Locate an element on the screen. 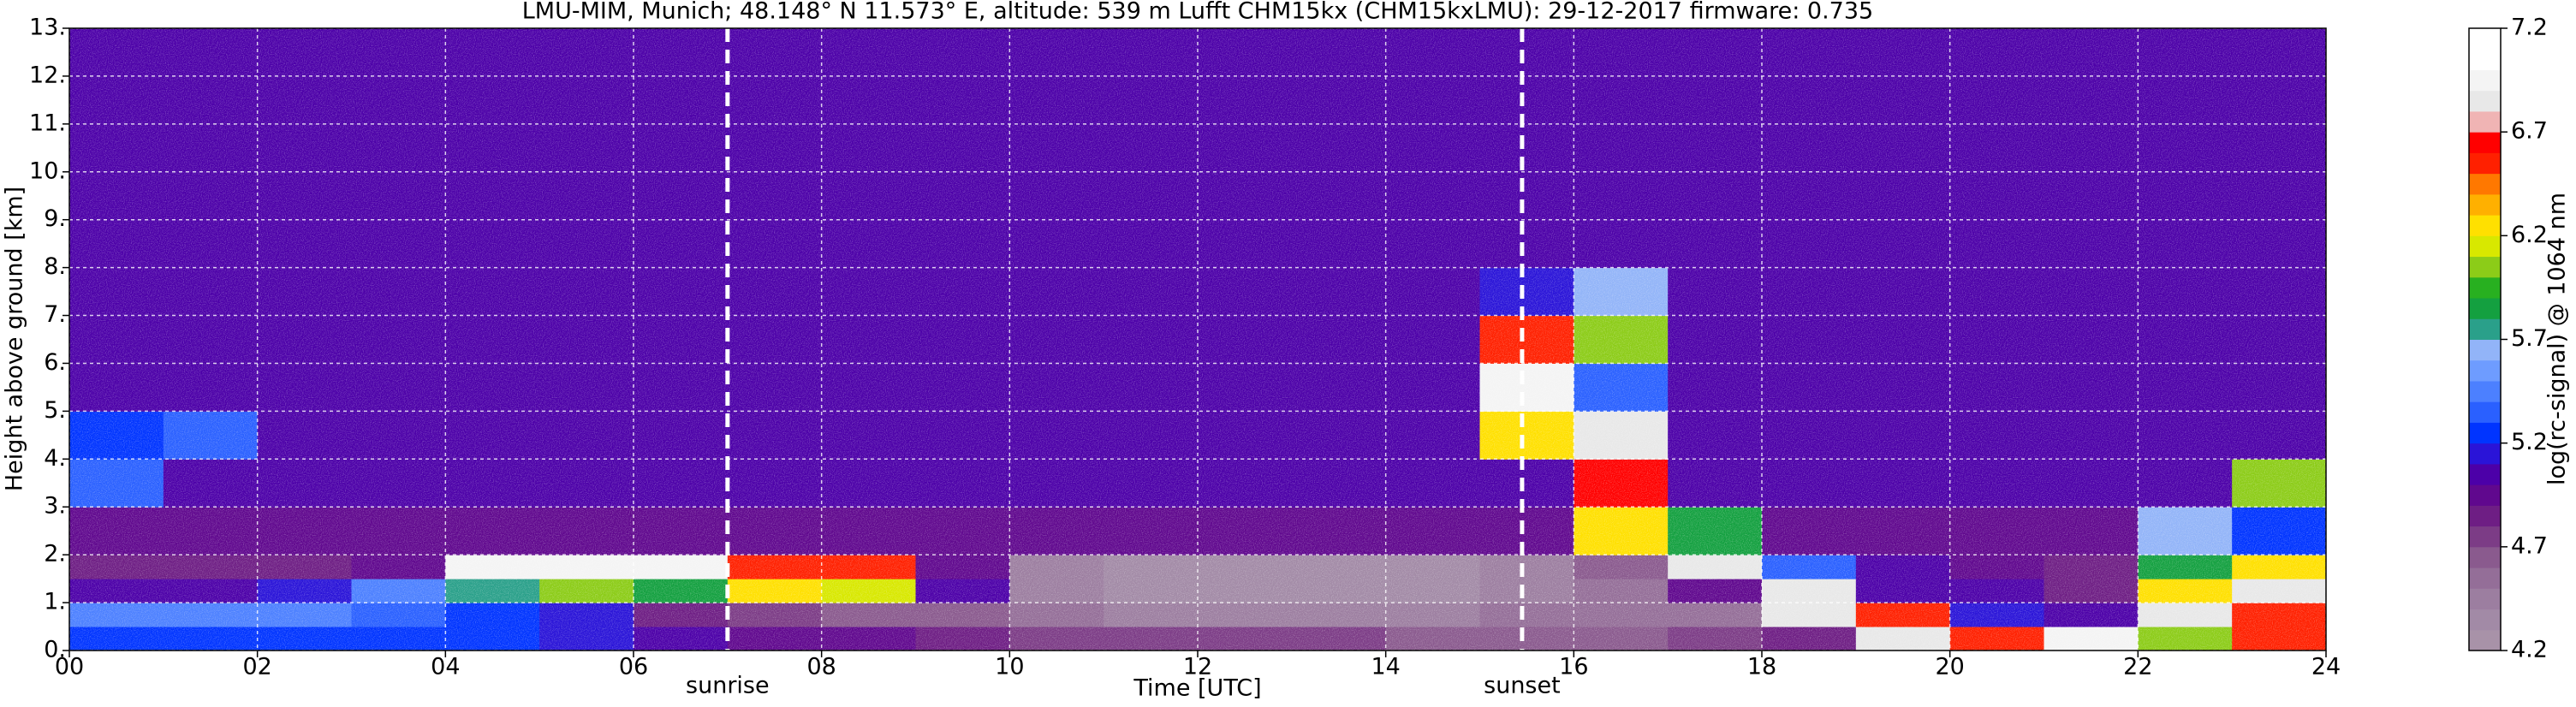 The height and width of the screenshot is (707, 2576). x-axis-label: Time [UTC] is located at coordinates (1197, 688).